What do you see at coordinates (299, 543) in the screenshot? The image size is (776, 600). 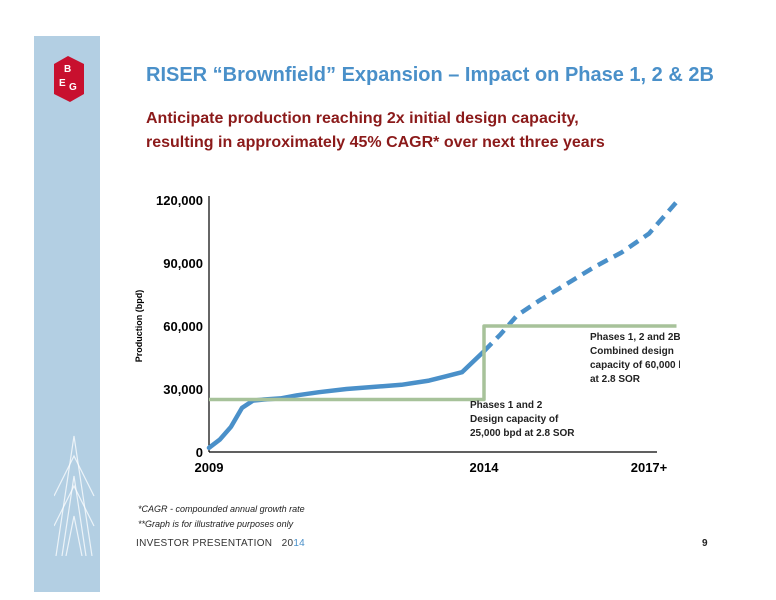 I see `footer-year-b: 14` at bounding box center [299, 543].